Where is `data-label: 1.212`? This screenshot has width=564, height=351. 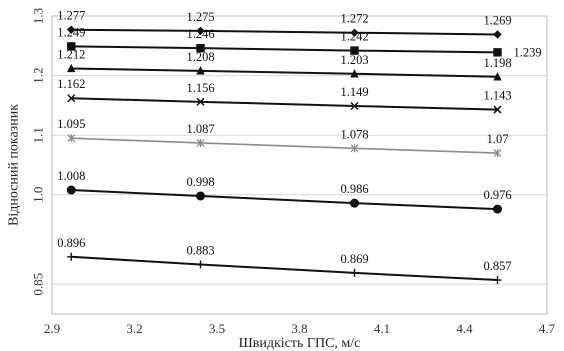
data-label: 1.212 is located at coordinates (71, 54).